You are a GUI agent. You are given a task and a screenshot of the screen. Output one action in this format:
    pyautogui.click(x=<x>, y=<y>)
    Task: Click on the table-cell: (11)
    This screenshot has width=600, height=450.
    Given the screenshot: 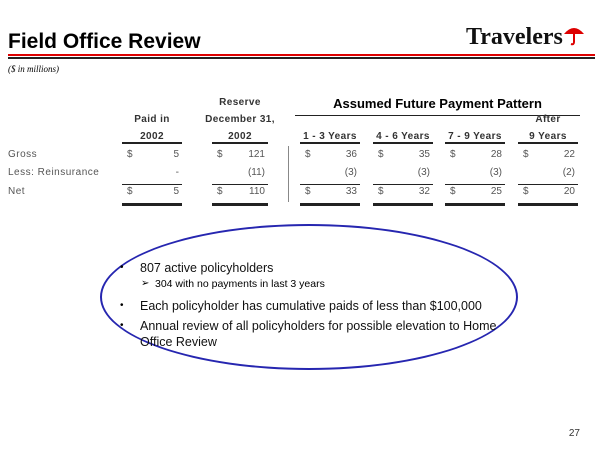 What is the action you would take?
    pyautogui.click(x=256, y=172)
    